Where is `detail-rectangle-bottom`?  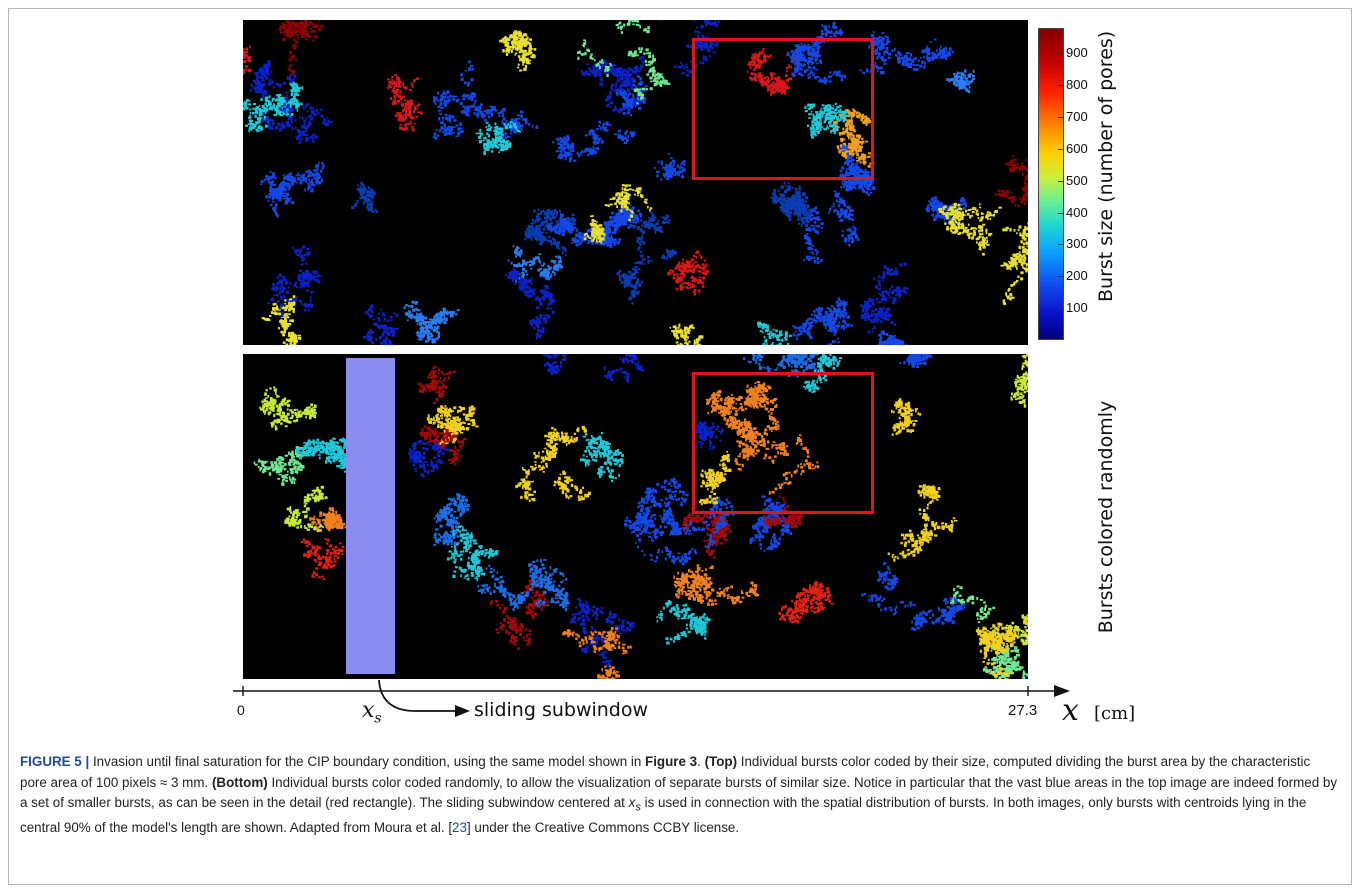
detail-rectangle-bottom is located at coordinates (783, 443).